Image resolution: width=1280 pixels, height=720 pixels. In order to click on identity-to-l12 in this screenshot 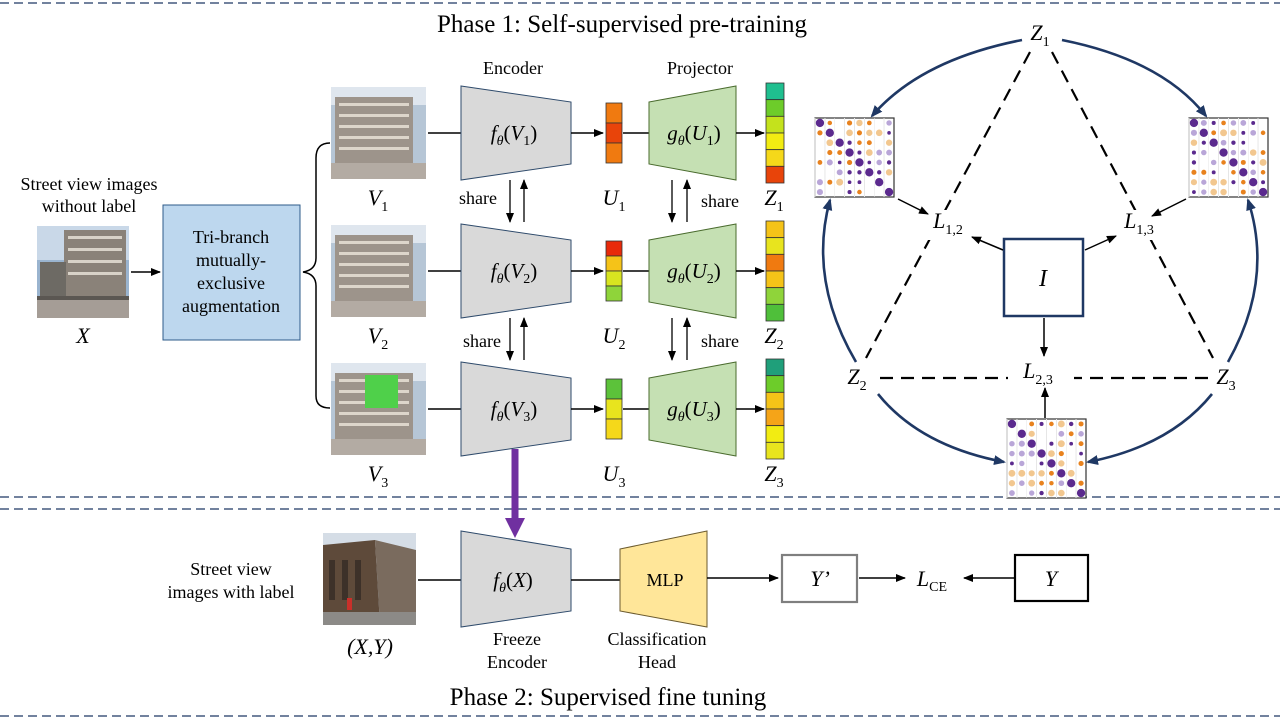, I will do `click(987, 243)`.